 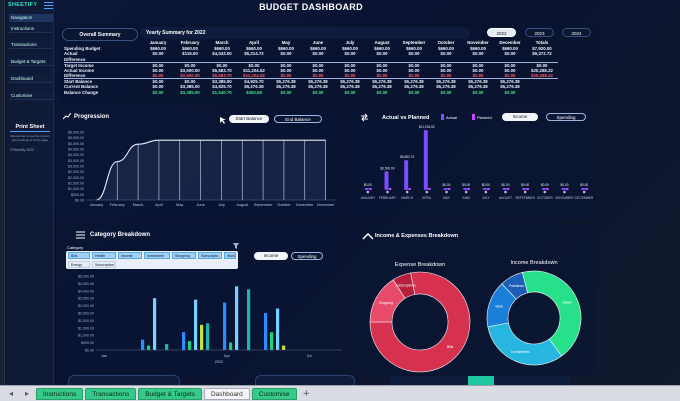 I want to click on y-tick-label: $0.00, so click(x=79, y=201).